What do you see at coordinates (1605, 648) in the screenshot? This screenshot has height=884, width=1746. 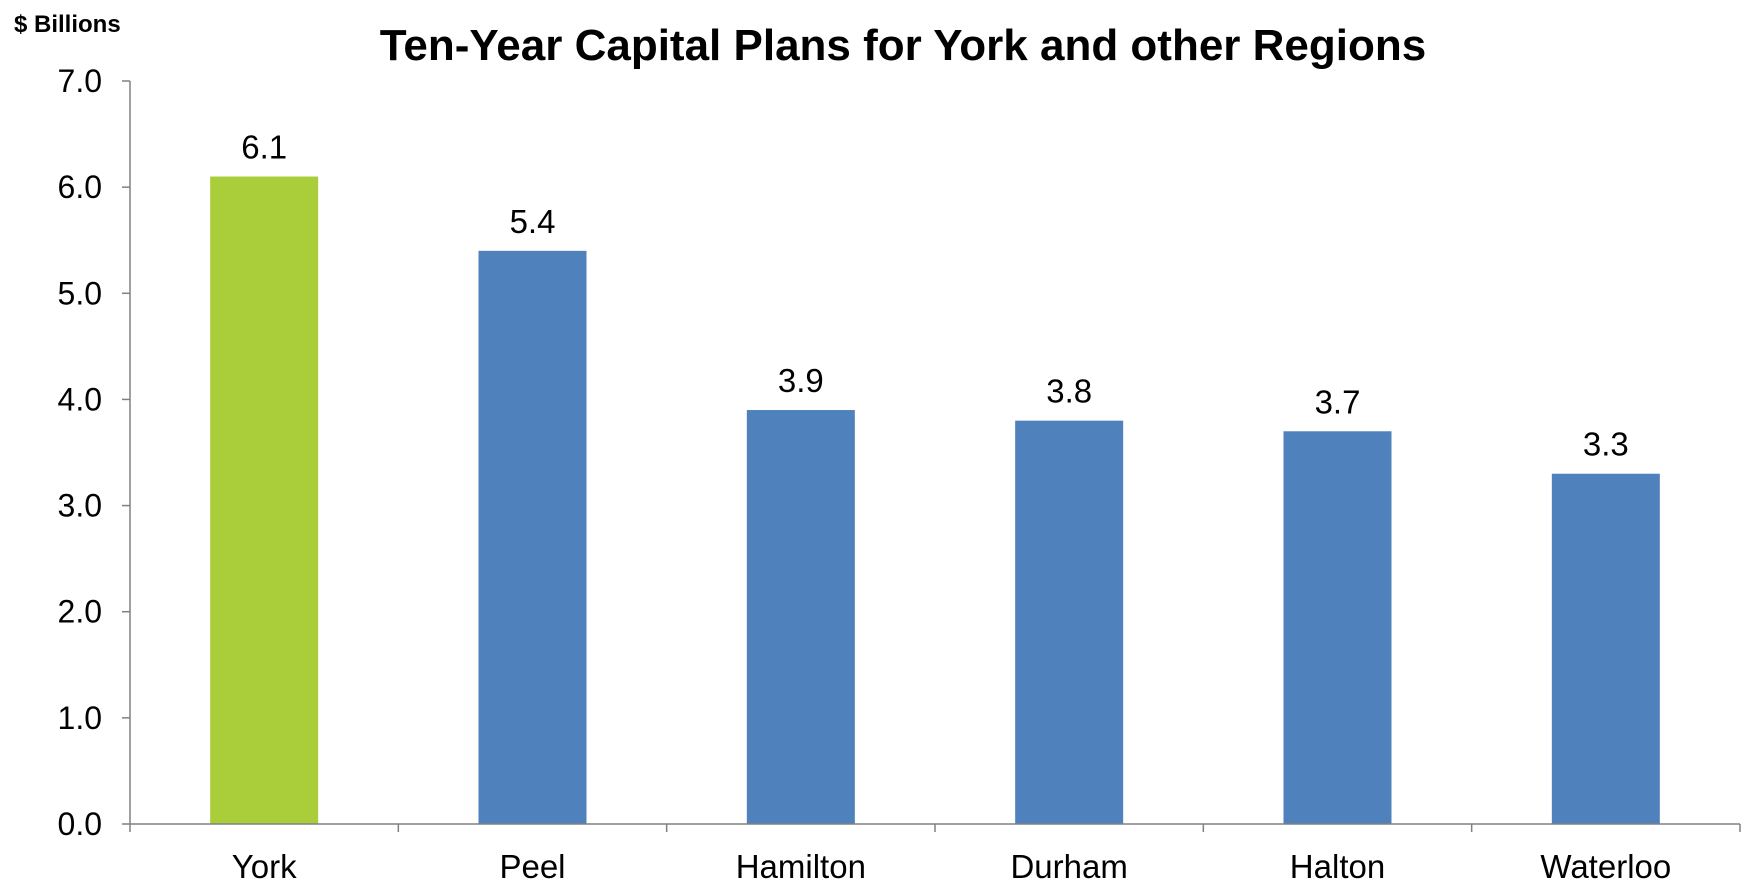 I see `bar-waterloo` at bounding box center [1605, 648].